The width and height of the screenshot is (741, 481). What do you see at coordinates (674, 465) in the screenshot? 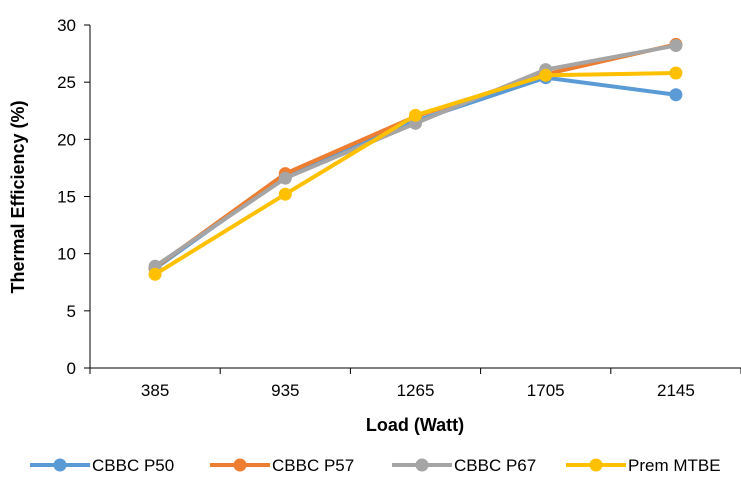
I see `legend-label: Prem MTBE` at bounding box center [674, 465].